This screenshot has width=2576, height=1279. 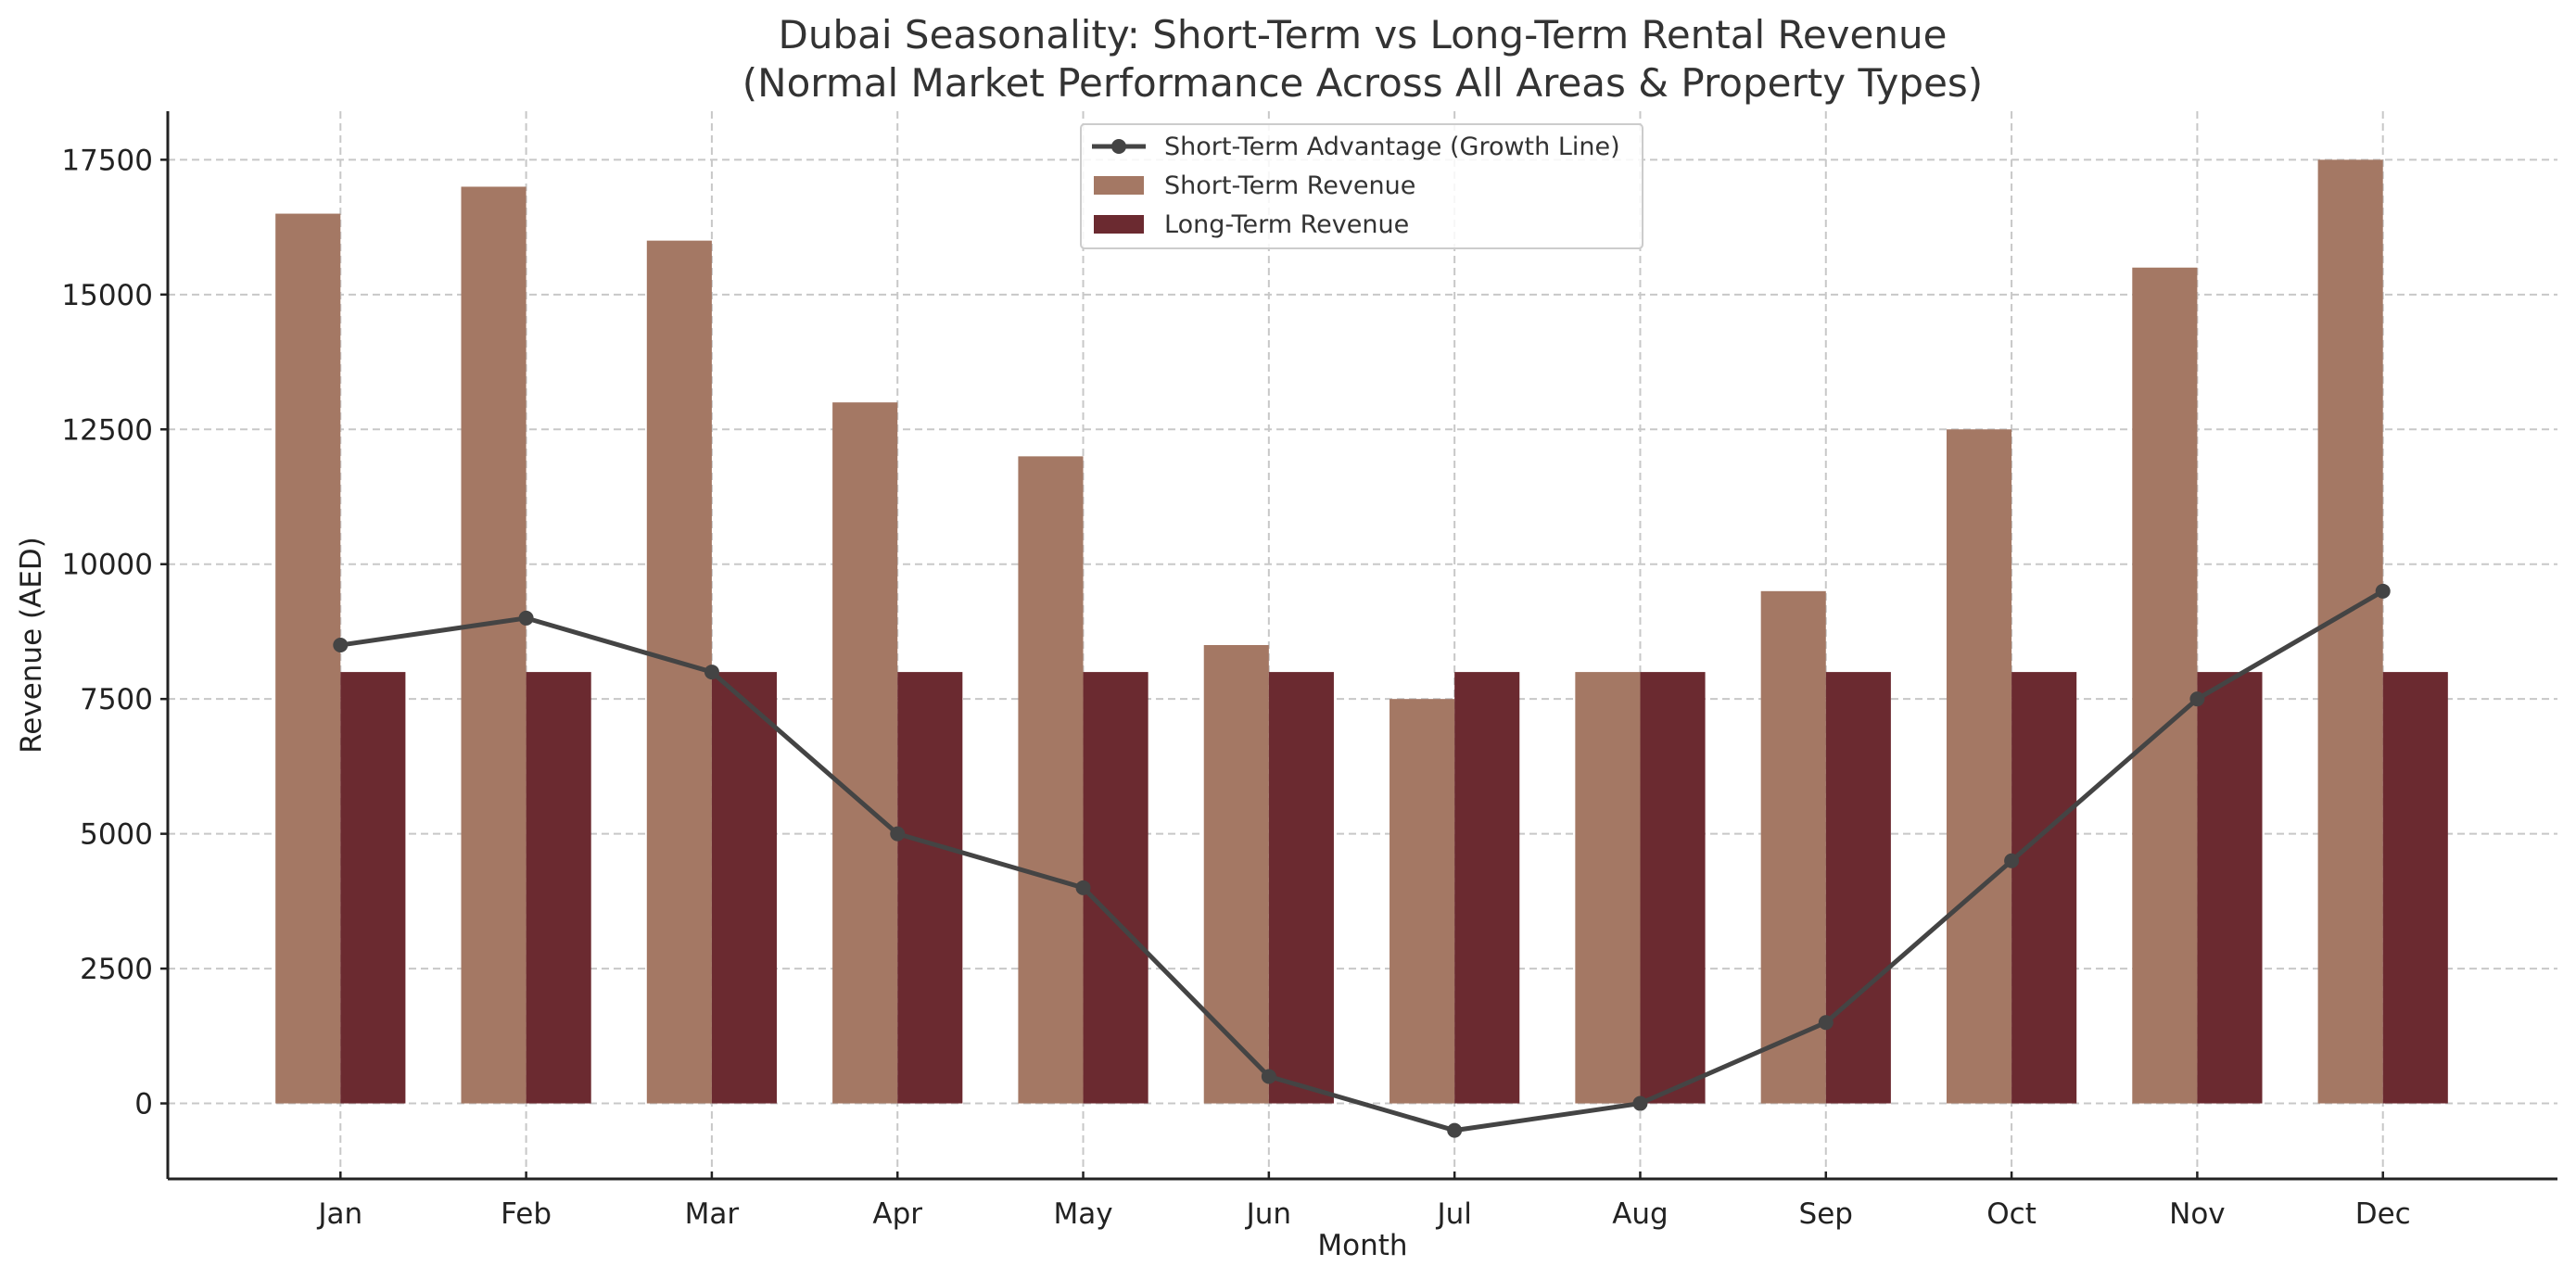 I want to click on y-tick-label: 10000, so click(x=107, y=565).